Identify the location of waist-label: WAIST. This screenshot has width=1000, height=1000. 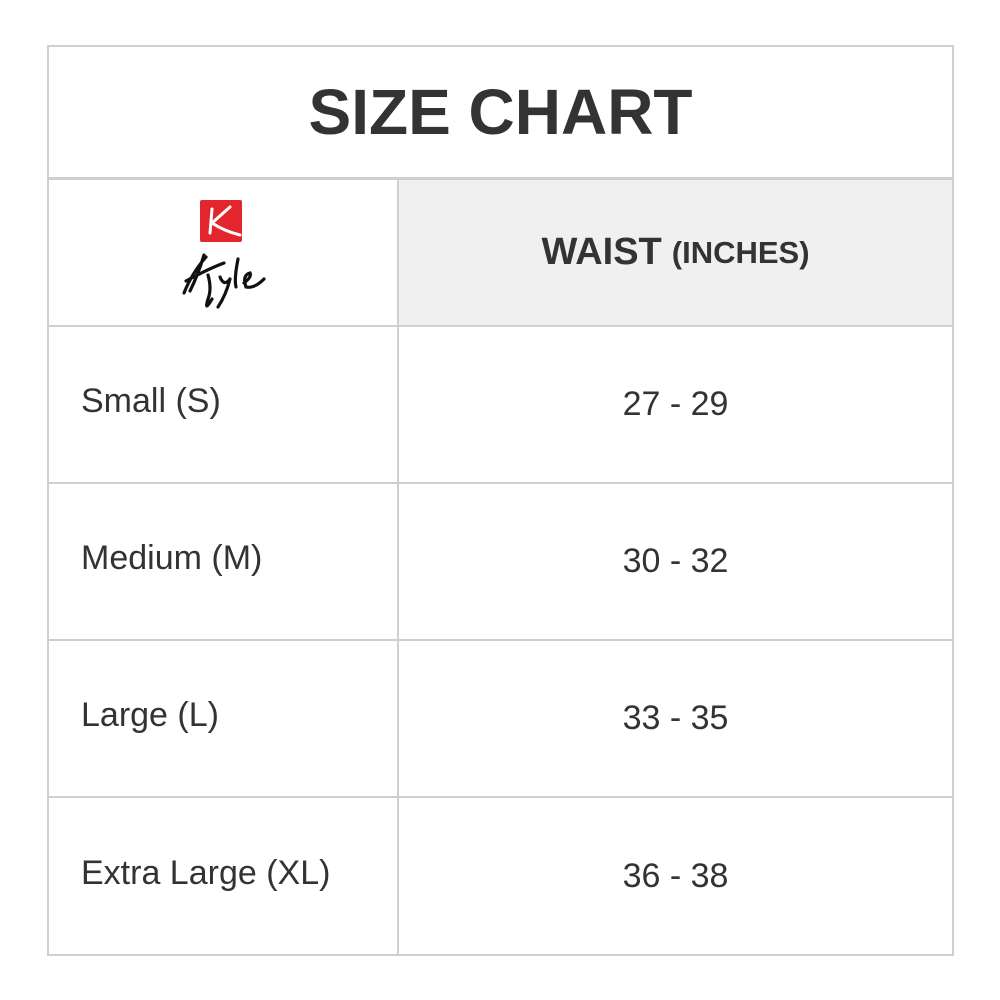
(601, 252).